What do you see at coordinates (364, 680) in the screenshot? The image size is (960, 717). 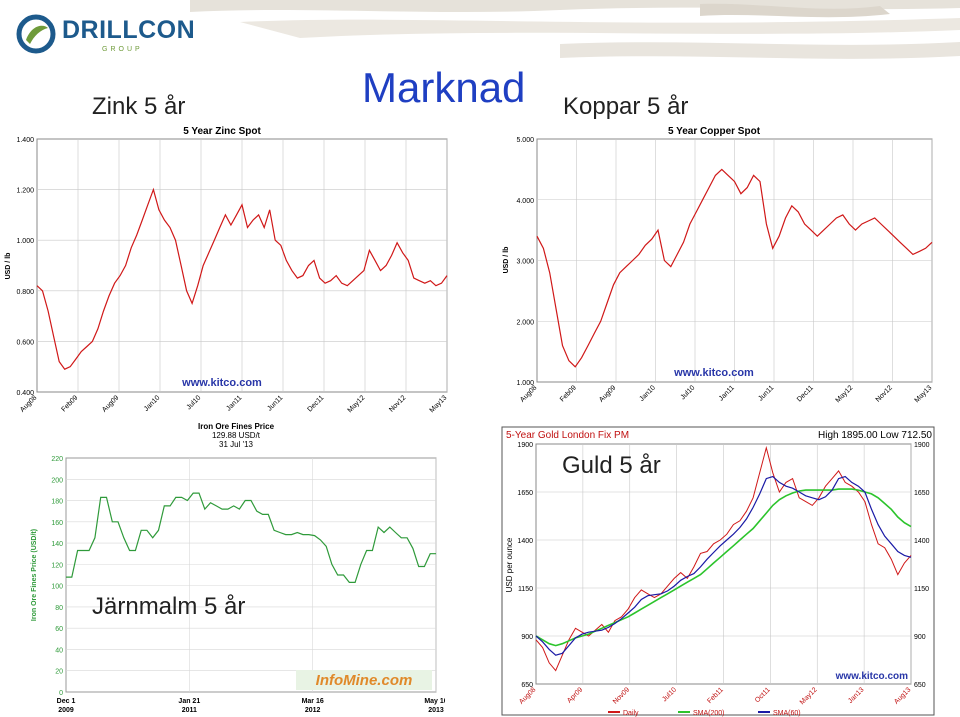 I see `iron-watermark-badge: InfoMine.com` at bounding box center [364, 680].